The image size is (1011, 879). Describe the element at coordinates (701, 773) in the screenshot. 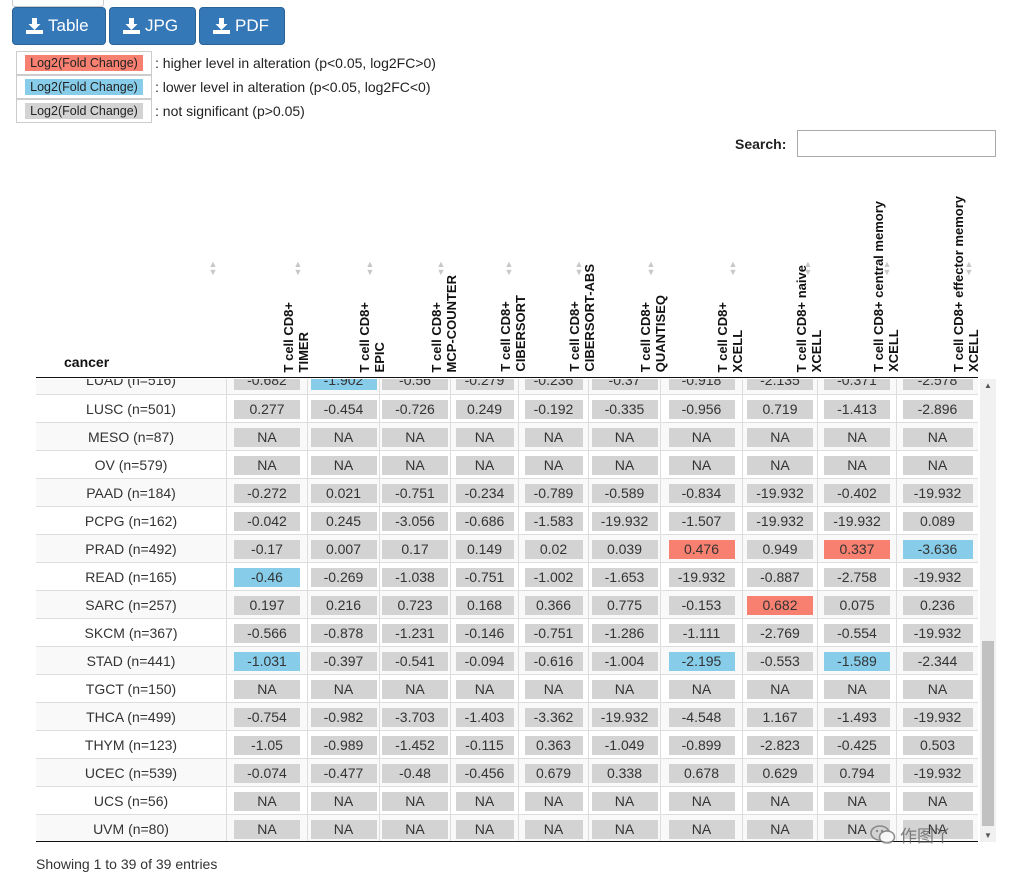

I see `fold-change-value: 0.678` at that location.